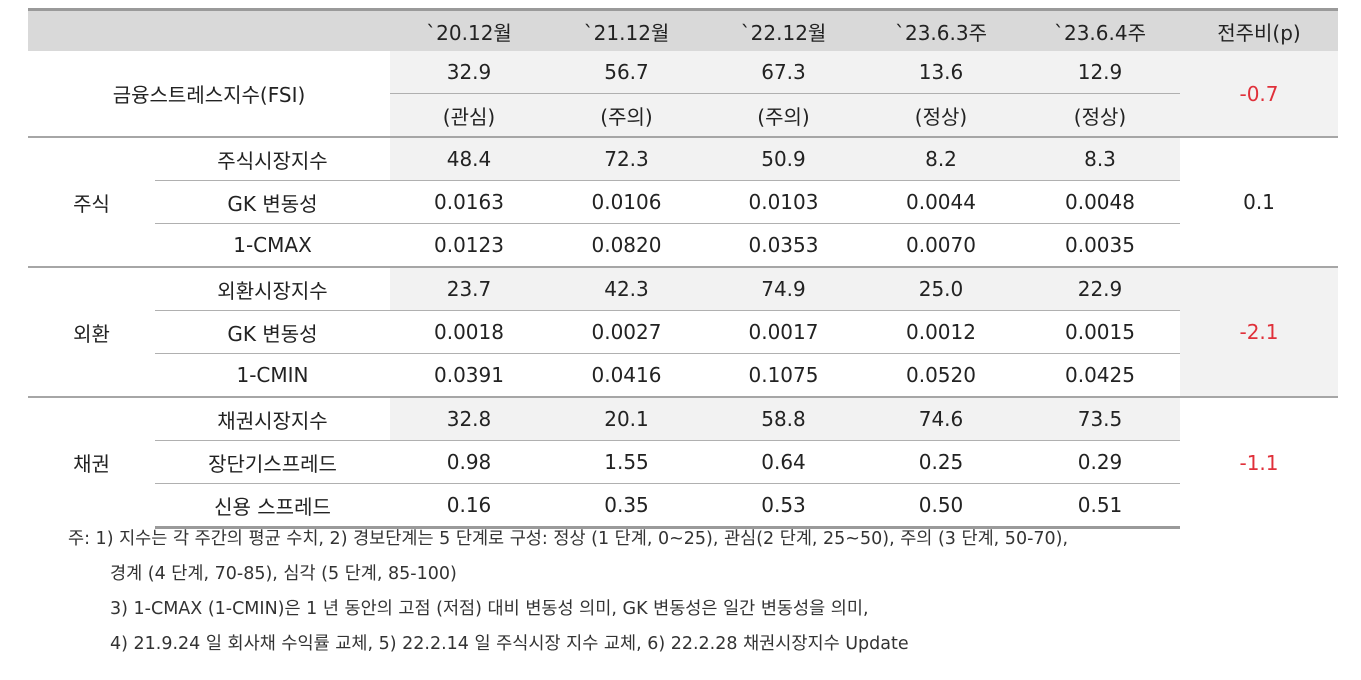  What do you see at coordinates (626, 375) in the screenshot?
I see `cell: 0.0416` at bounding box center [626, 375].